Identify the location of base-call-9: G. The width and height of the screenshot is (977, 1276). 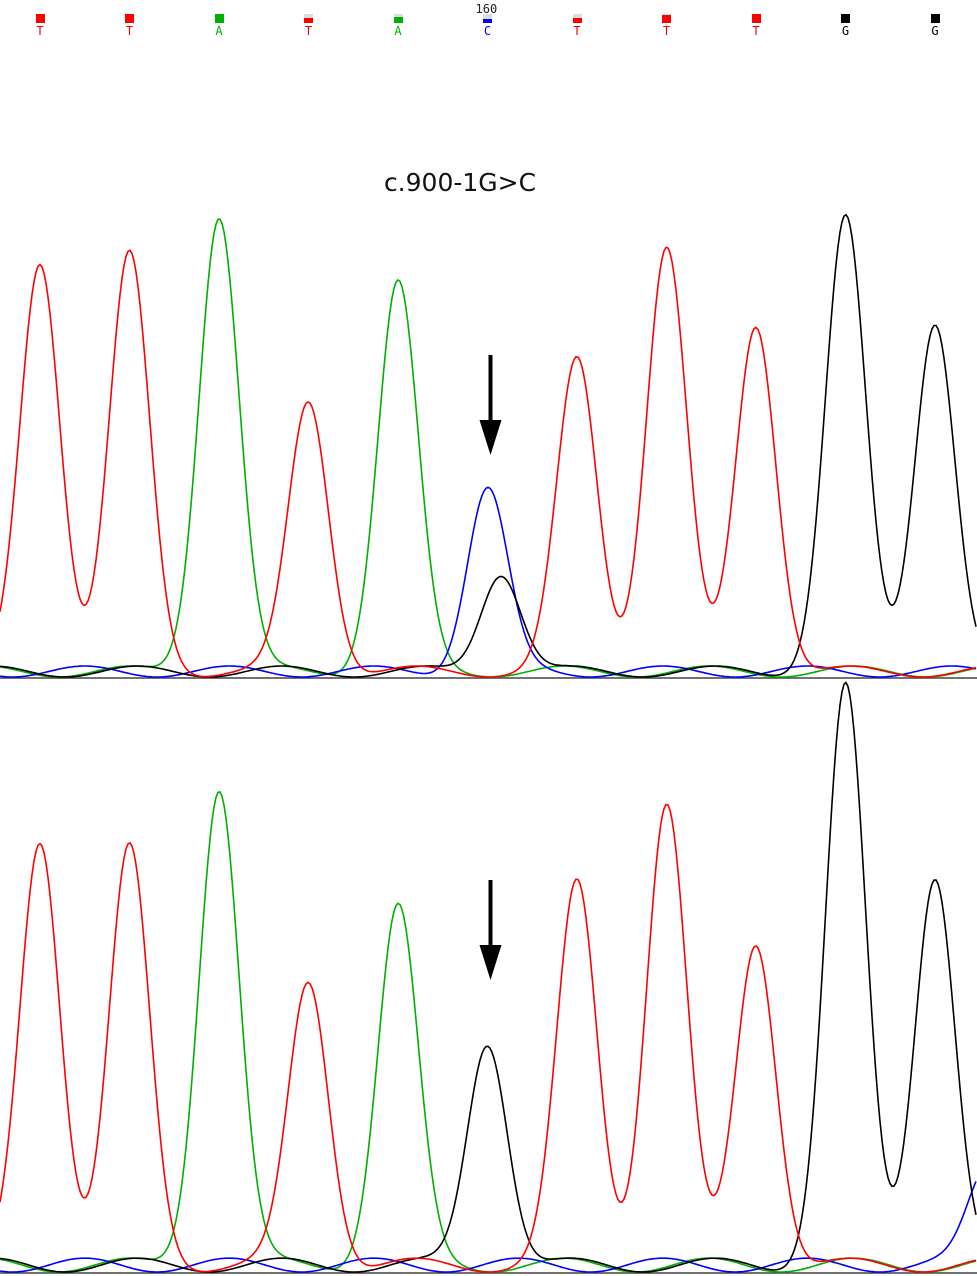
(846, 26).